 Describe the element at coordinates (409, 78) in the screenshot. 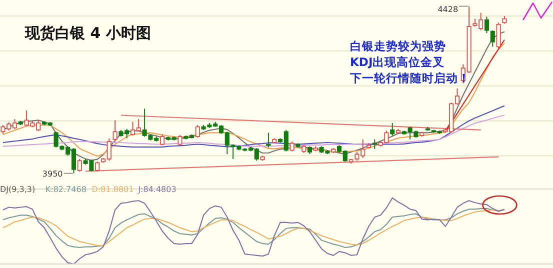

I see `annotation: 下一轮行情随时启动！` at that location.